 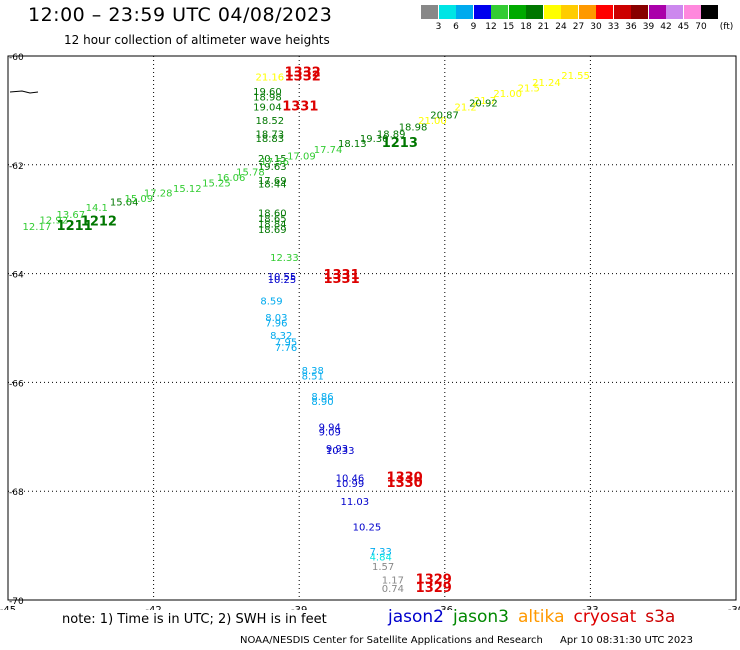 What do you see at coordinates (267, 92) in the screenshot?
I see `wave-height-label: 19.60` at bounding box center [267, 92].